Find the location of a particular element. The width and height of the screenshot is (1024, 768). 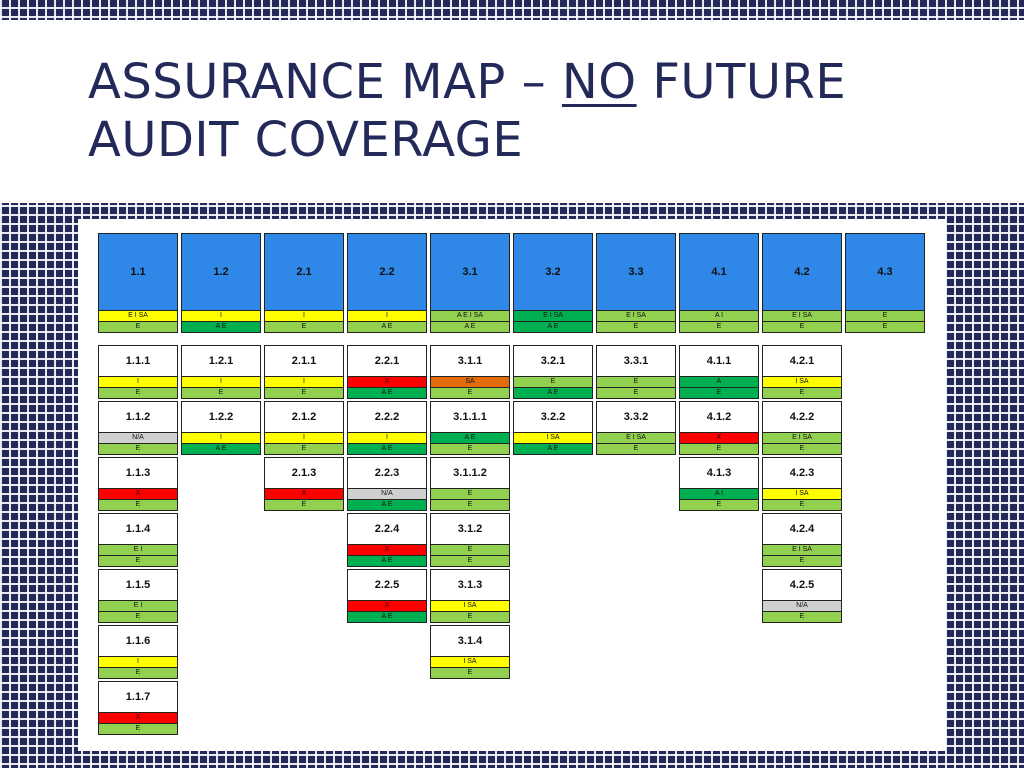

area-box-2-2: 2.2 I A E is located at coordinates (387, 283).